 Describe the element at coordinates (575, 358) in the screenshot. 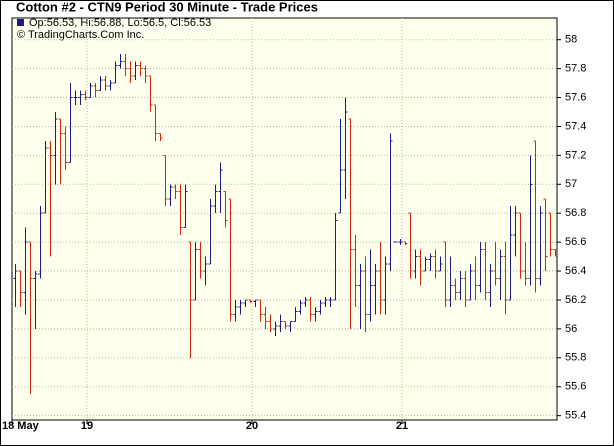

I see `y-tick-label: 55.8` at that location.